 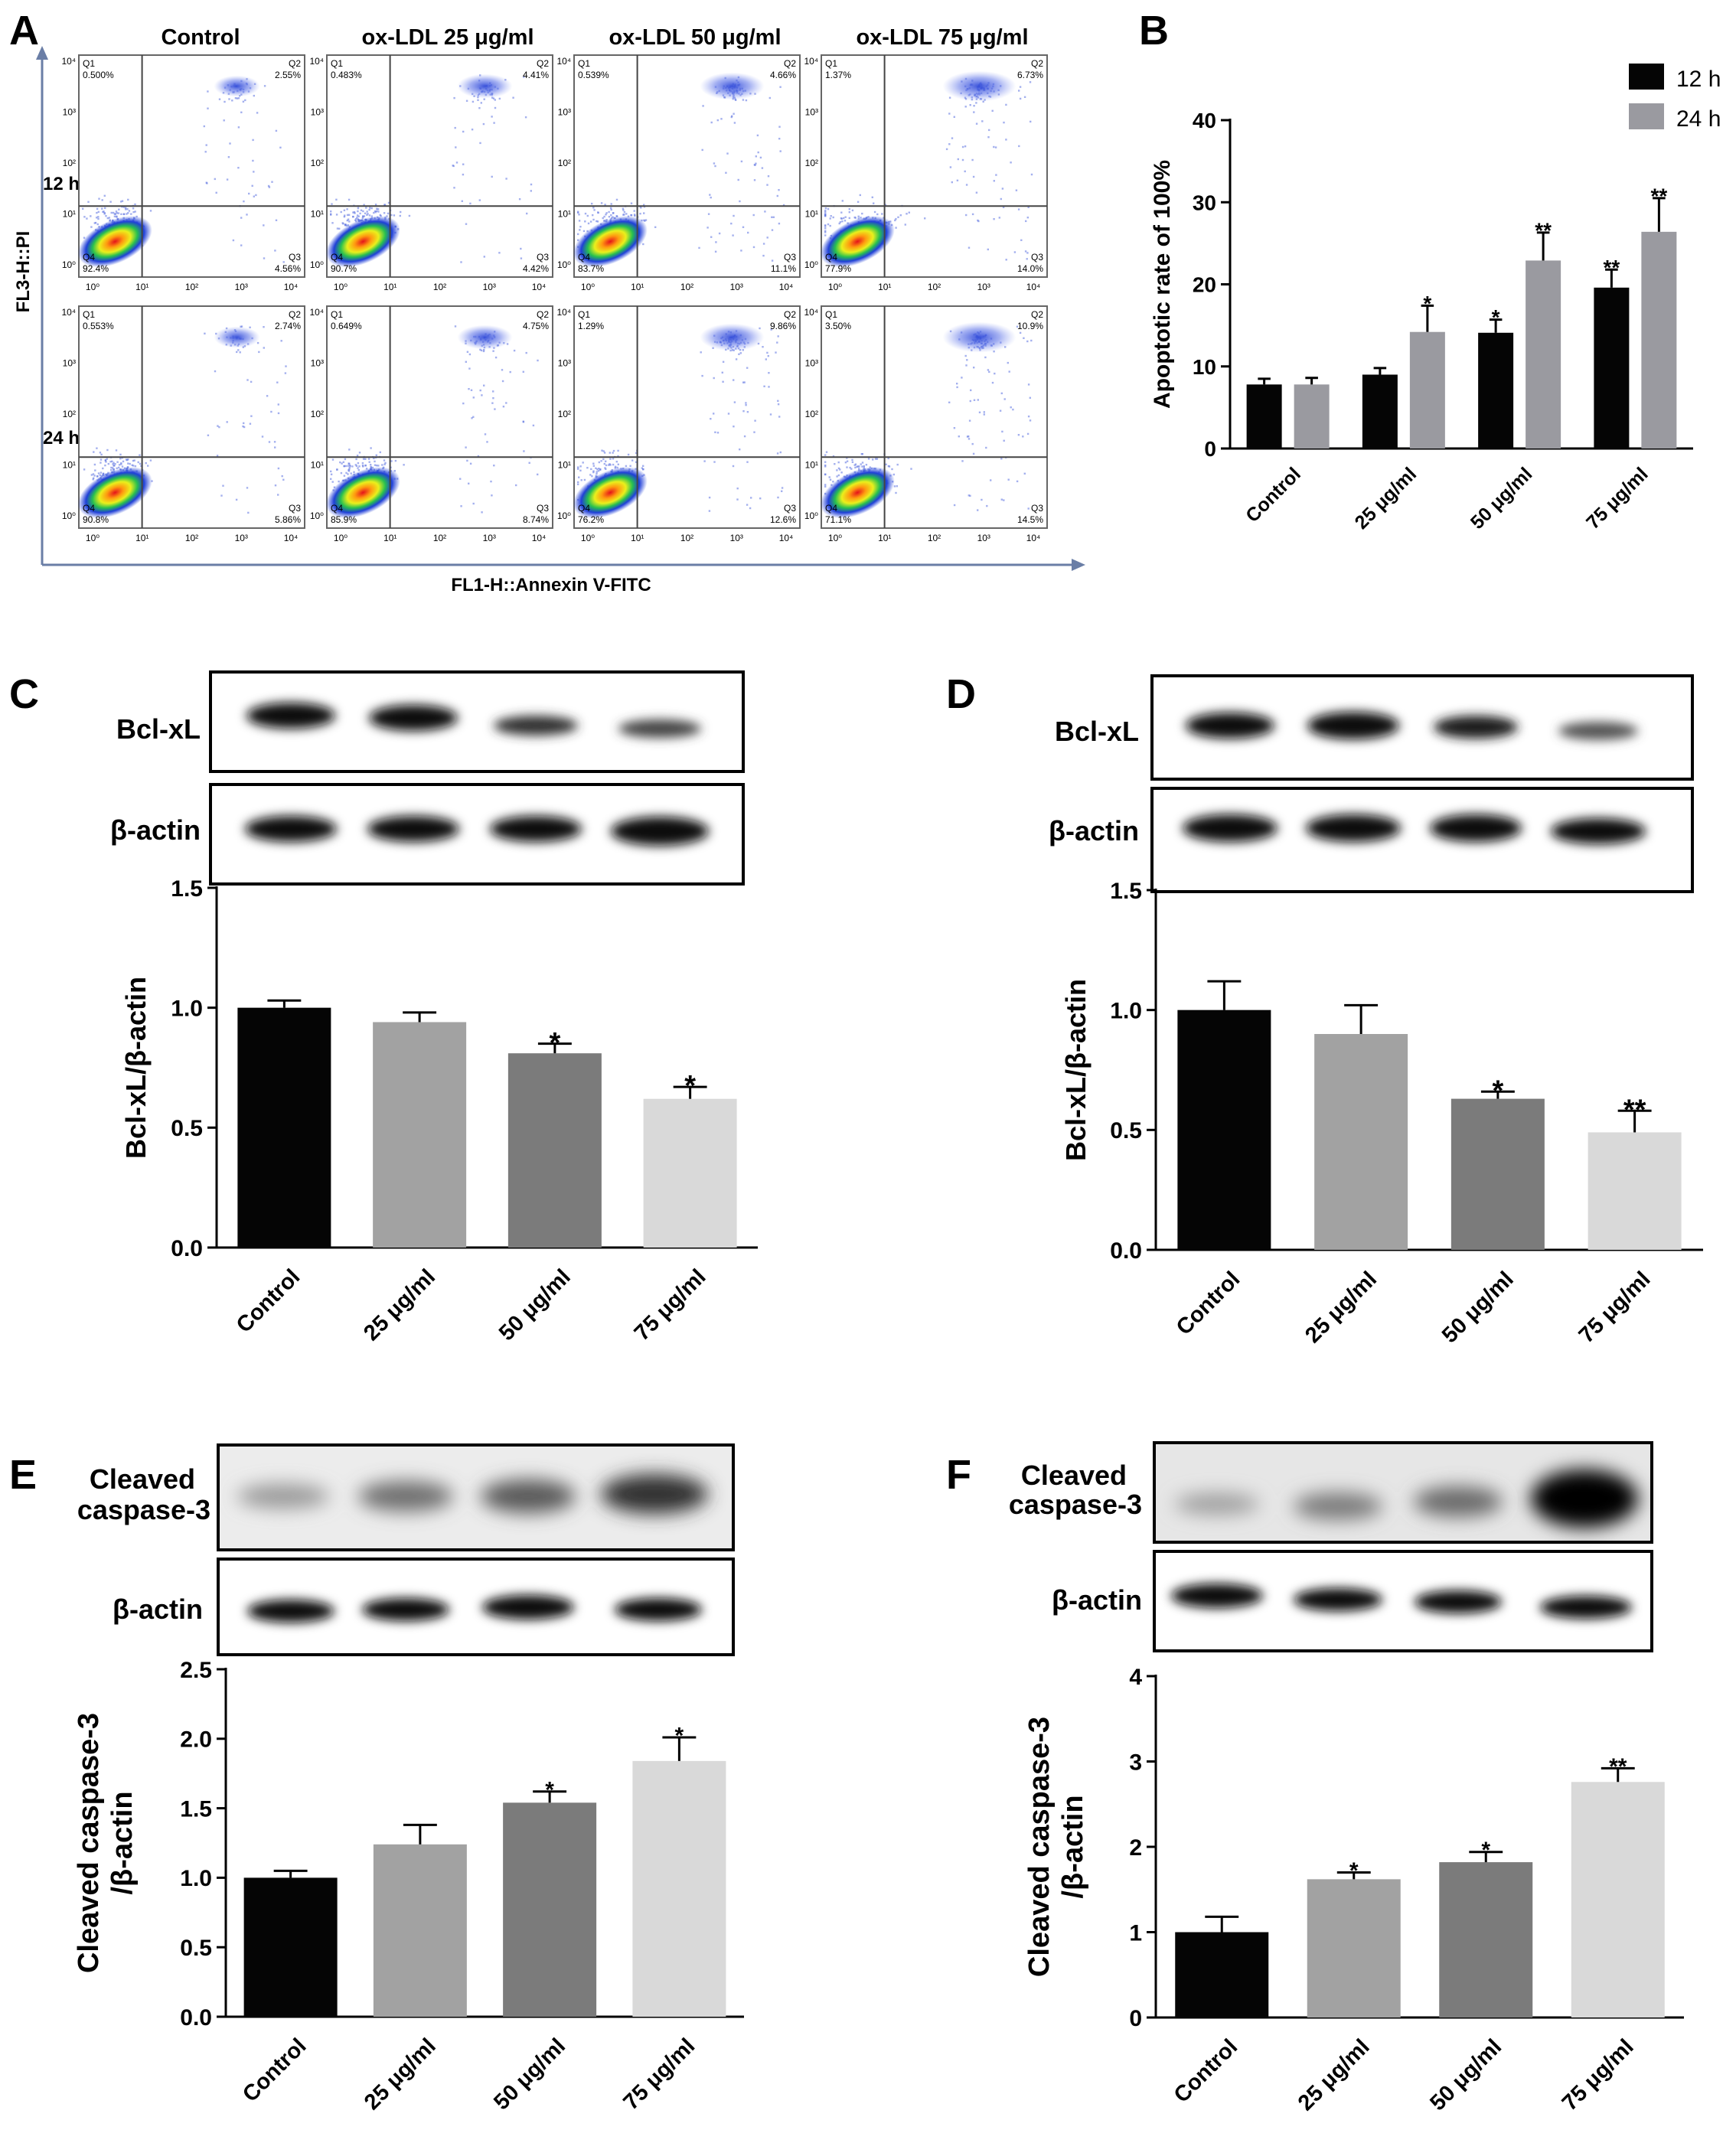 I want to click on flow-y-axis-label: FL3-H::PI, so click(x=23, y=272).